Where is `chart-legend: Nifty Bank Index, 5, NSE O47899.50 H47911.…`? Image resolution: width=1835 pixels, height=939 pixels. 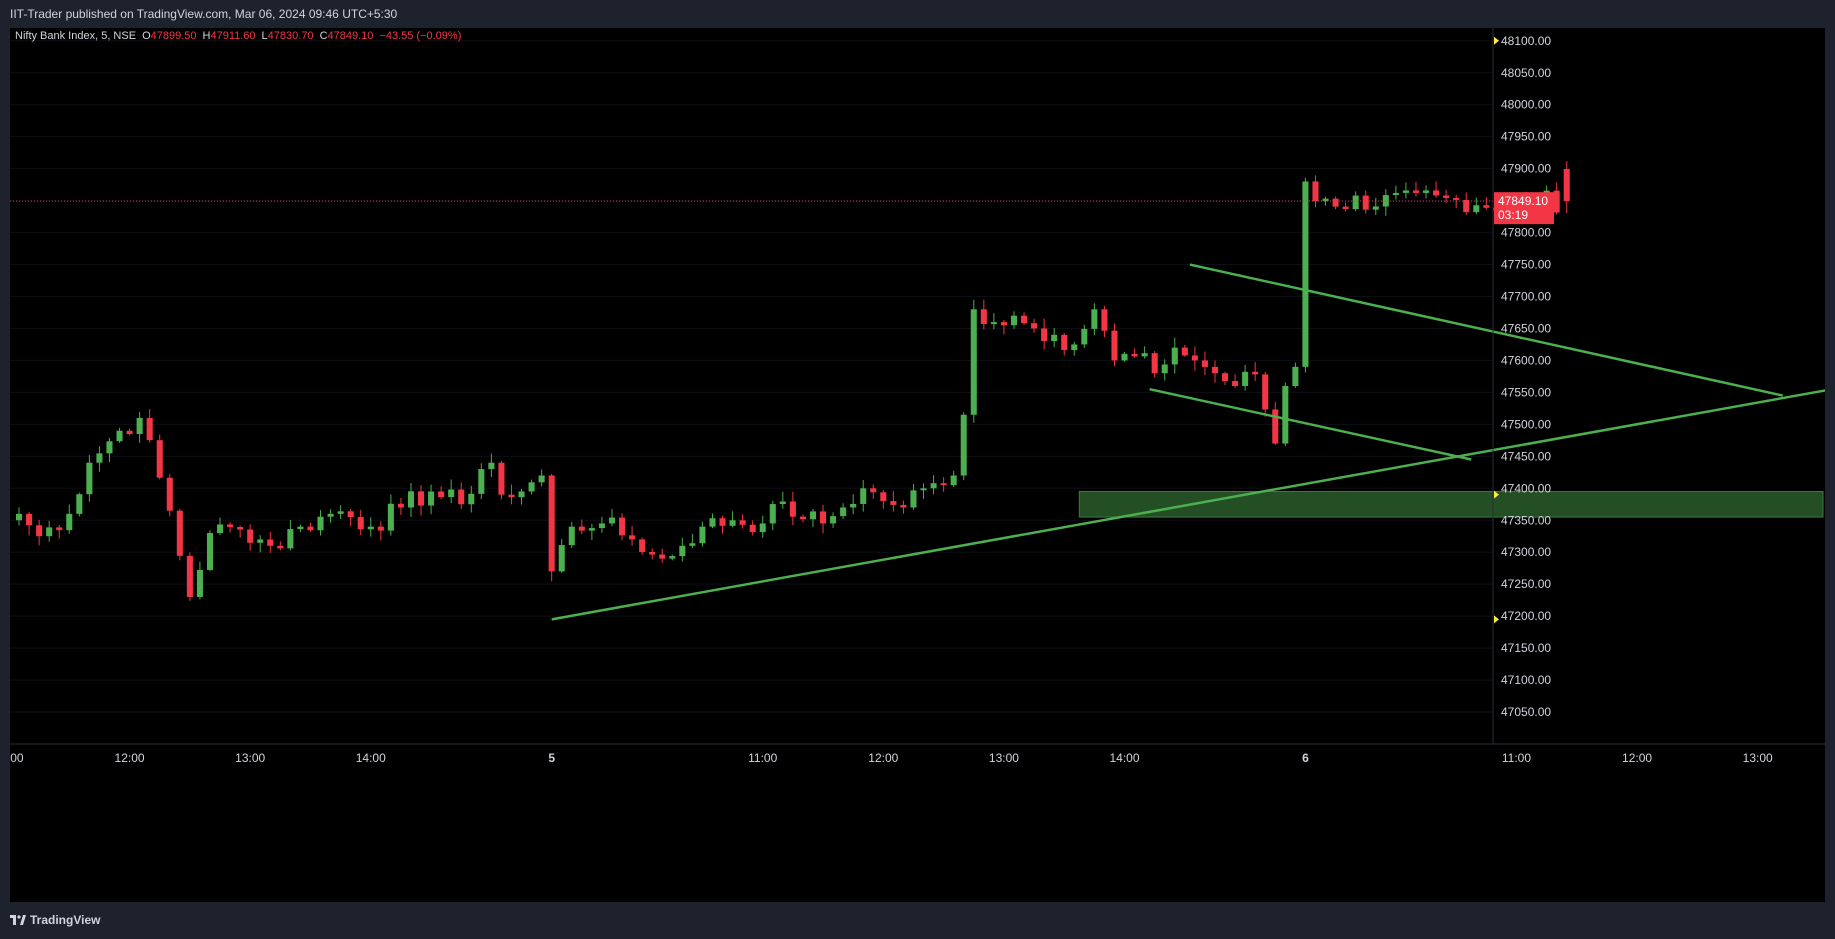 chart-legend: Nifty Bank Index, 5, NSE O47899.50 H47911.… is located at coordinates (238, 36).